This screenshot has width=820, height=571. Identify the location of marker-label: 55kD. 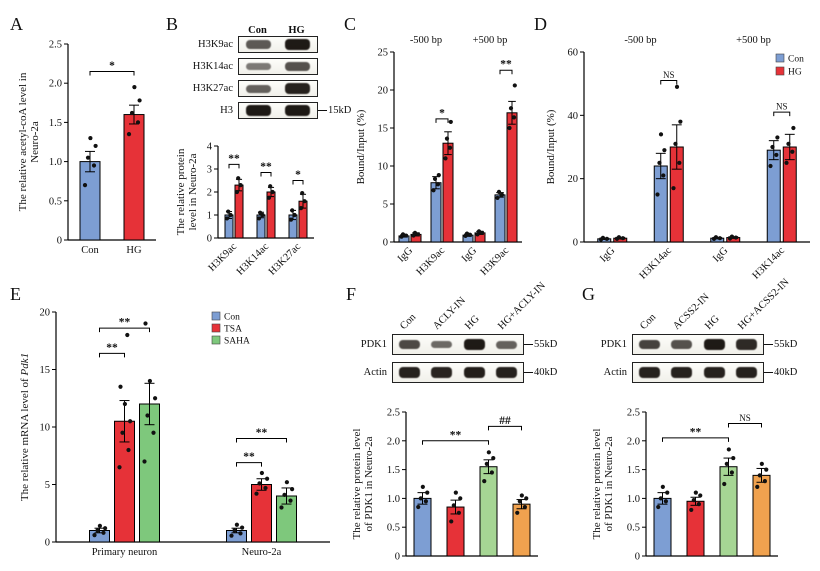
(786, 344).